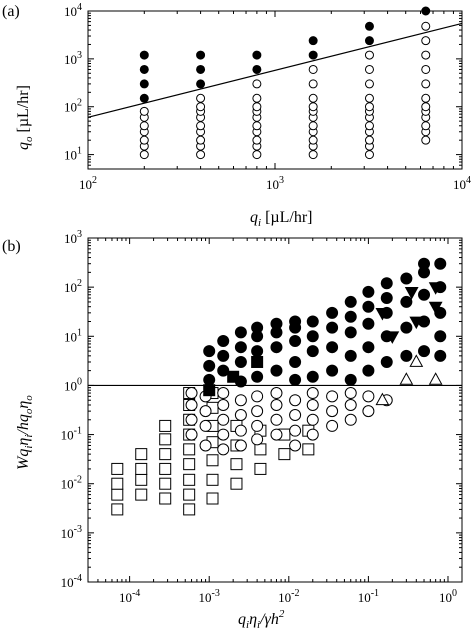 This screenshot has height=632, width=474. Describe the element at coordinates (73, 58) in the screenshot. I see `y-tick-label: 10³` at that location.